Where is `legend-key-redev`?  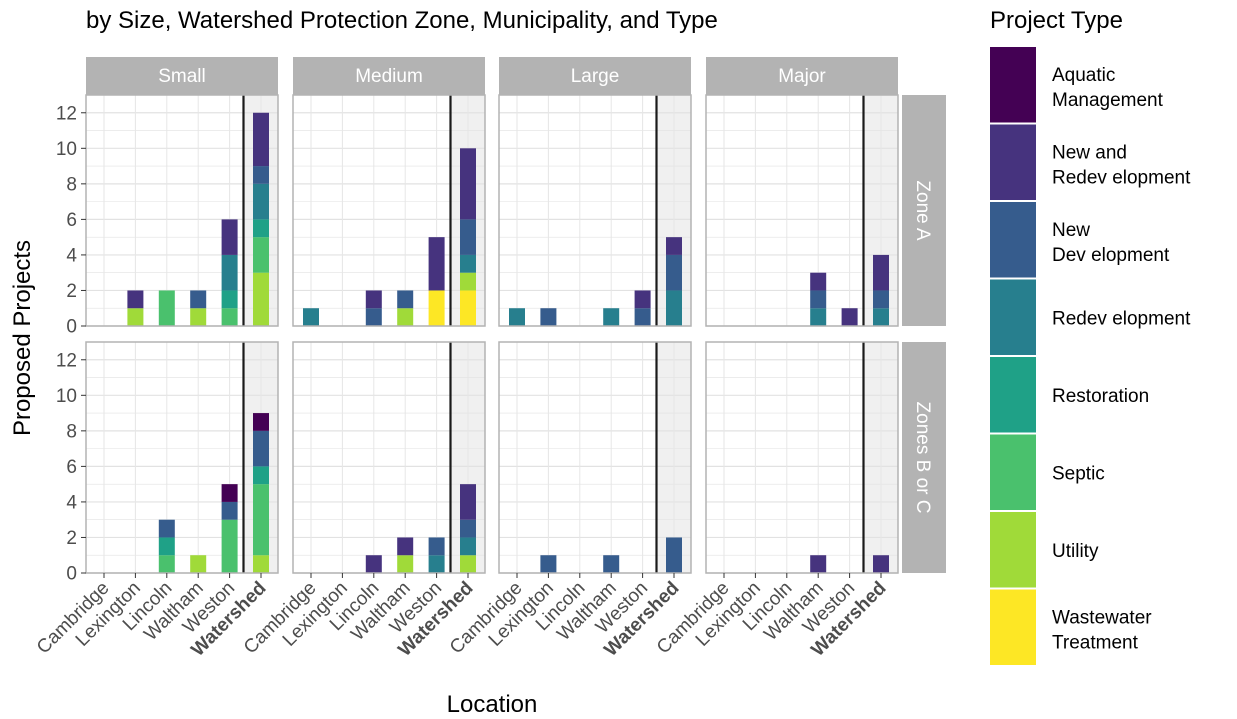
legend-key-redev is located at coordinates (1013, 317).